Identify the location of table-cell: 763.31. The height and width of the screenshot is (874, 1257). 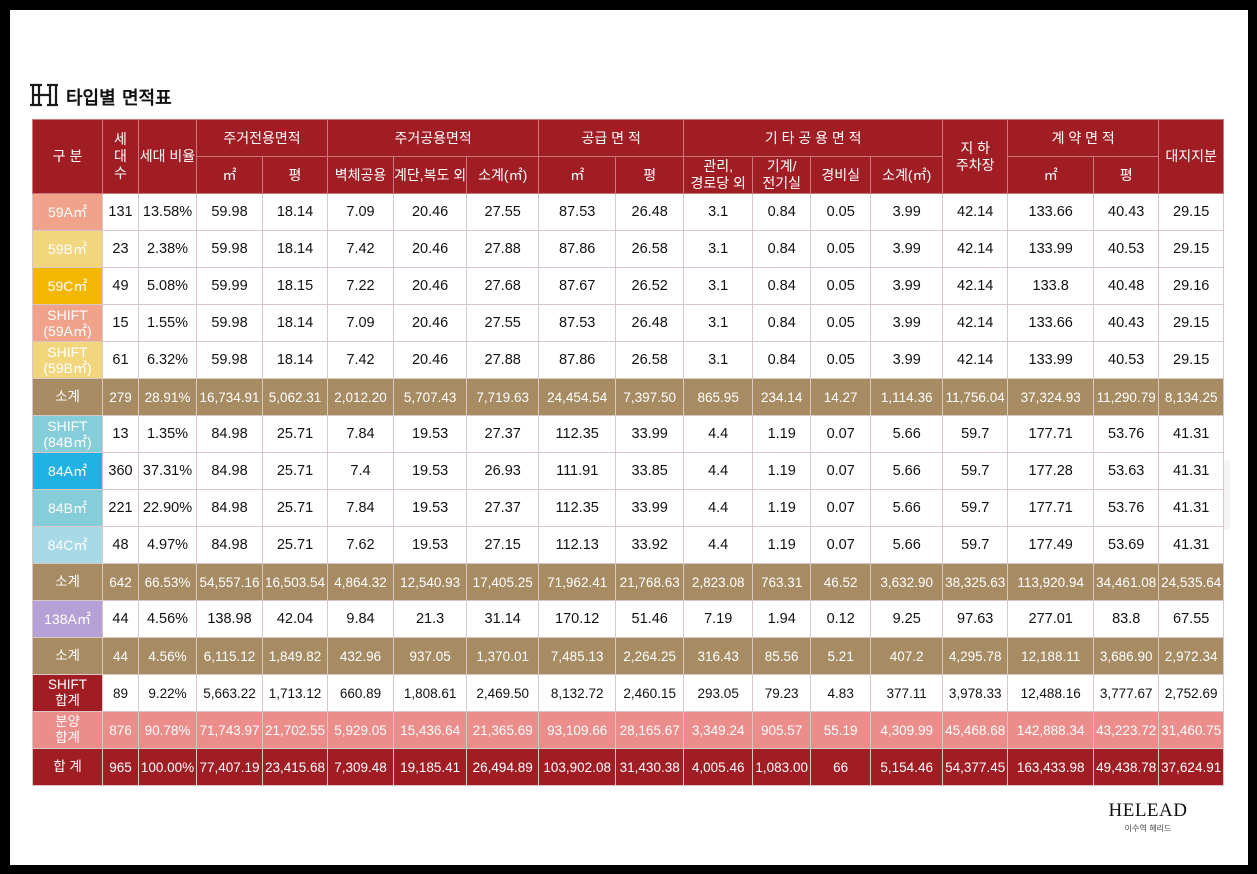
(782, 582).